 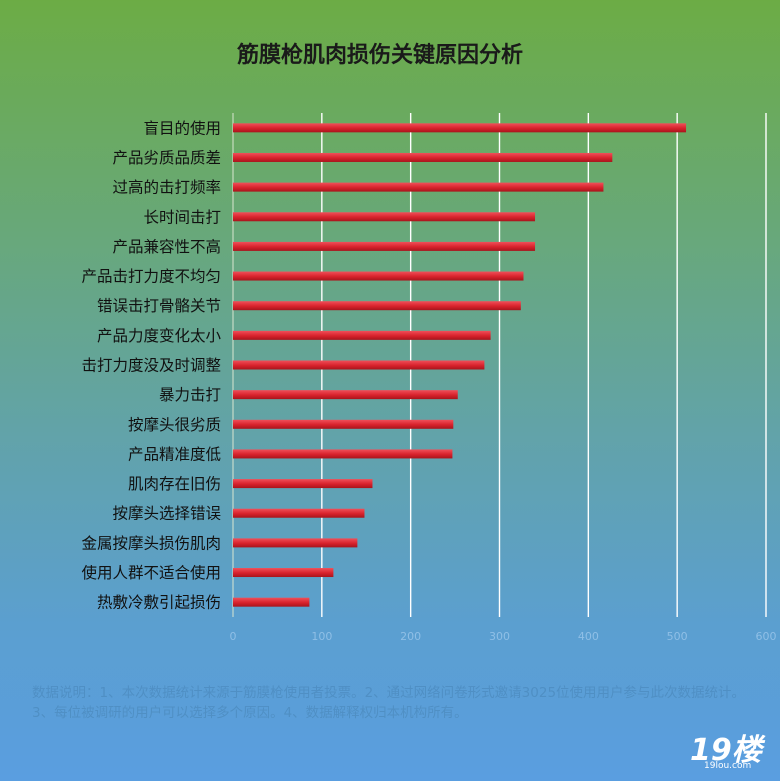 I want to click on x-tick-label: 0, so click(x=233, y=636).